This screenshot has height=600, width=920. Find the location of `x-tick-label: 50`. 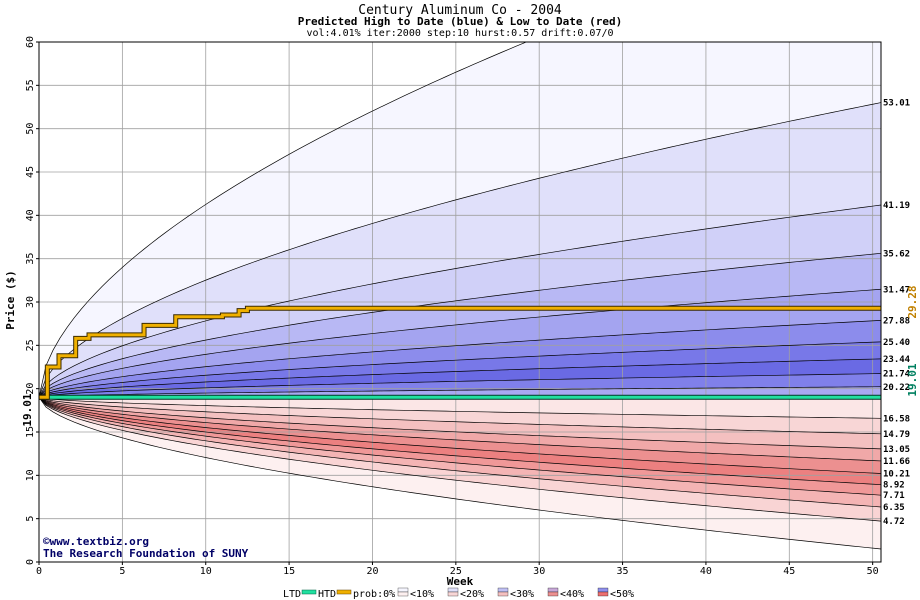

x-tick-label: 50 is located at coordinates (873, 571).